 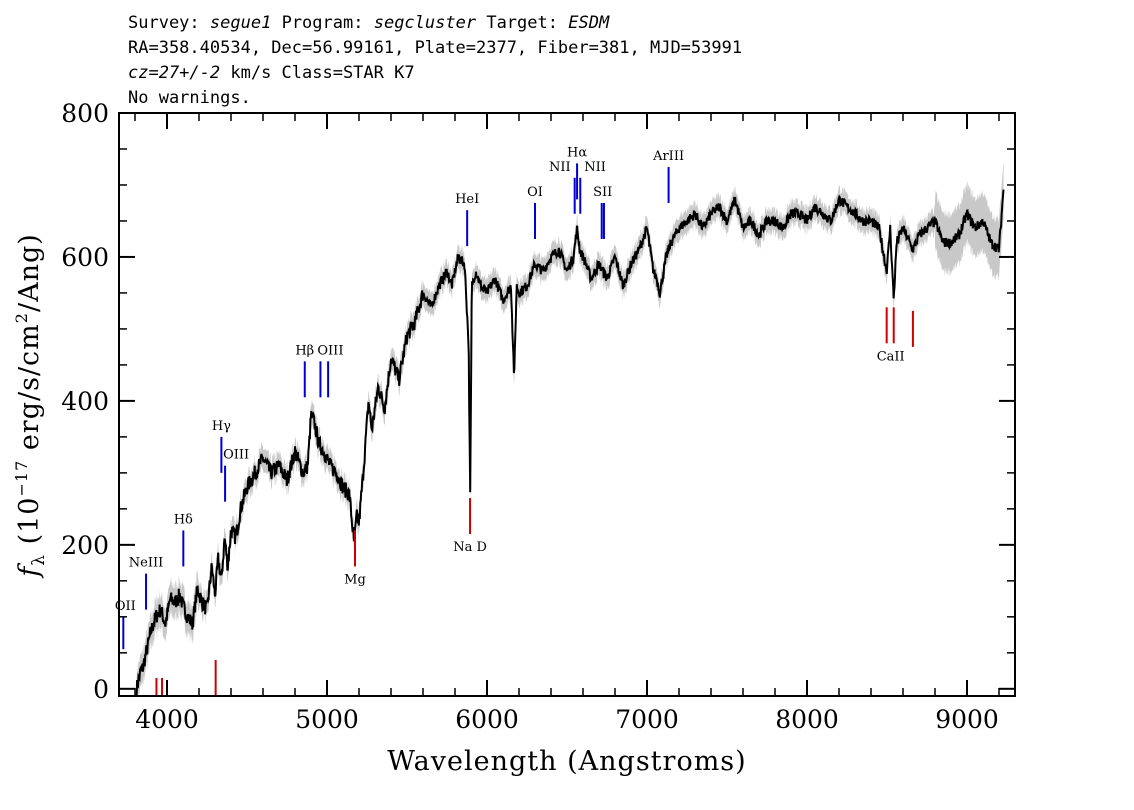 I want to click on warnings-line: No warnings., so click(x=189, y=98).